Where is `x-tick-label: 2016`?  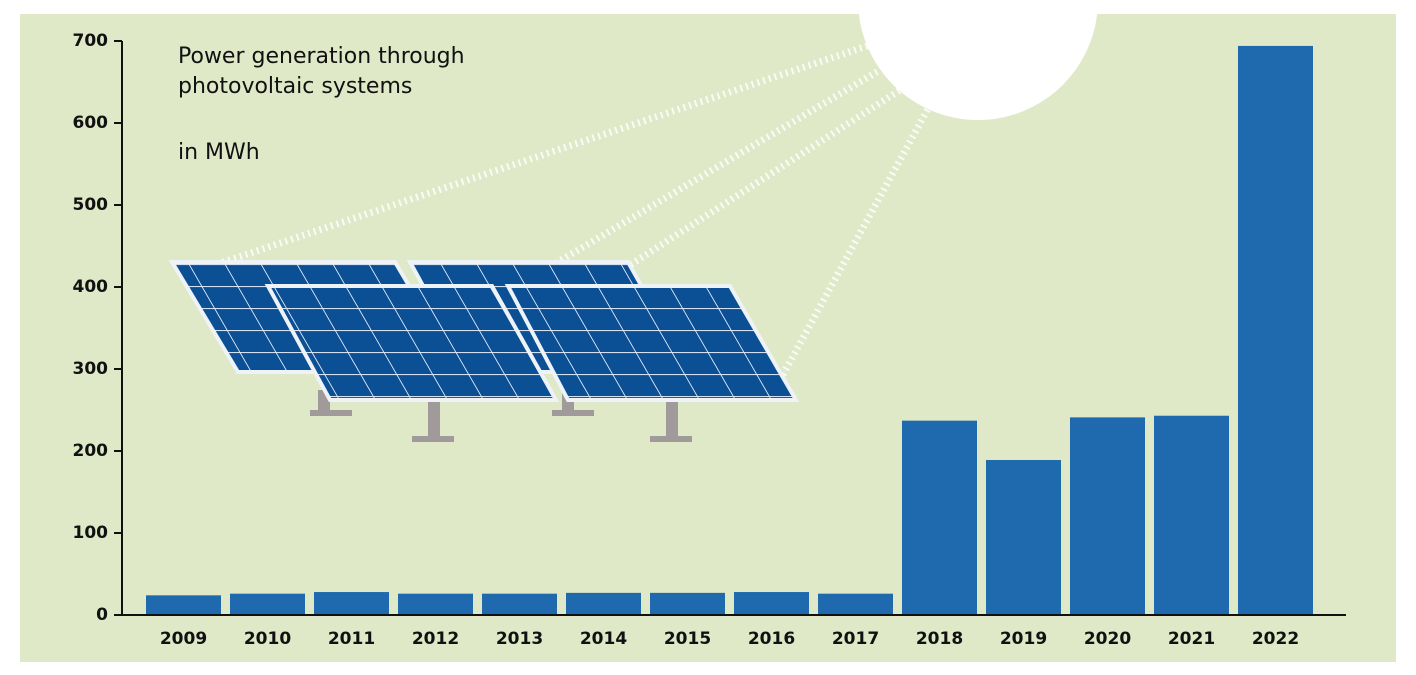 x-tick-label: 2016 is located at coordinates (771, 639).